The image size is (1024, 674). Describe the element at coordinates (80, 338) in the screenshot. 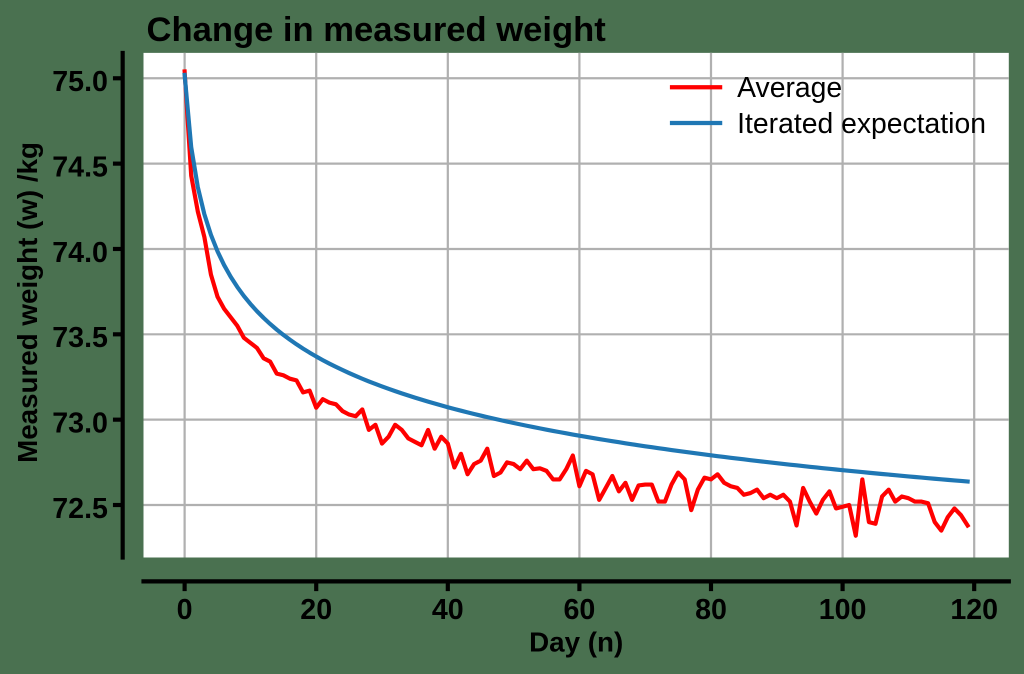

I see `svg-text: 73.5` at that location.